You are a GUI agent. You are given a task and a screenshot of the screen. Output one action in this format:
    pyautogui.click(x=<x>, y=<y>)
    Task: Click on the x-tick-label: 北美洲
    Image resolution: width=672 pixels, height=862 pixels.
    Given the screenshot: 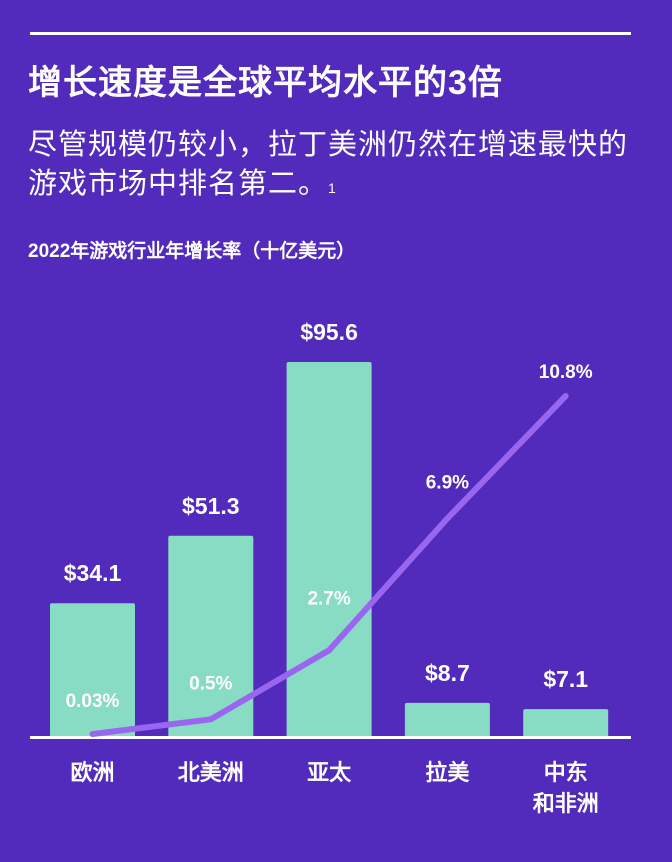 What is the action you would take?
    pyautogui.click(x=211, y=772)
    